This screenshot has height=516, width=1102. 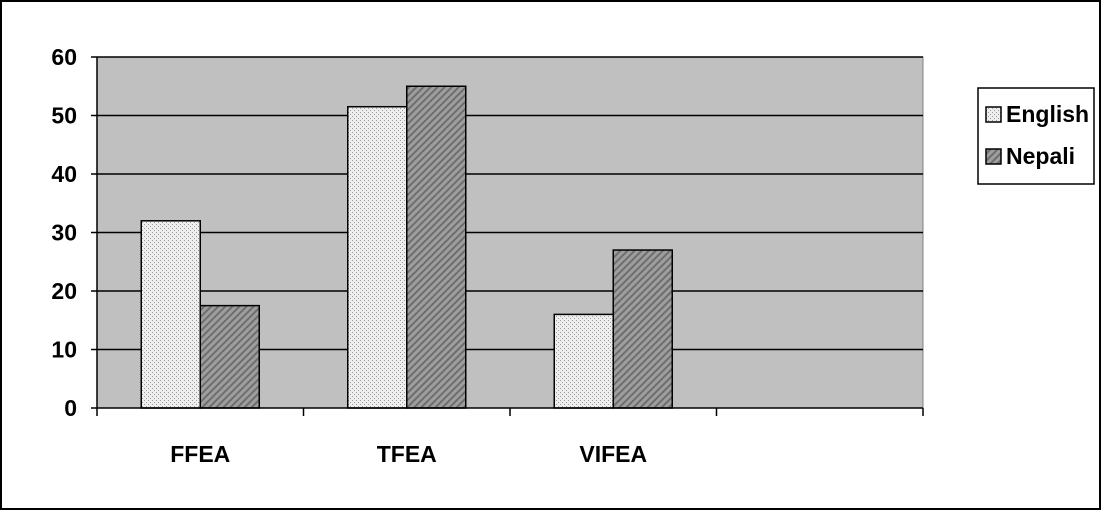 What do you see at coordinates (993, 114) in the screenshot?
I see `legend-swatch-english` at bounding box center [993, 114].